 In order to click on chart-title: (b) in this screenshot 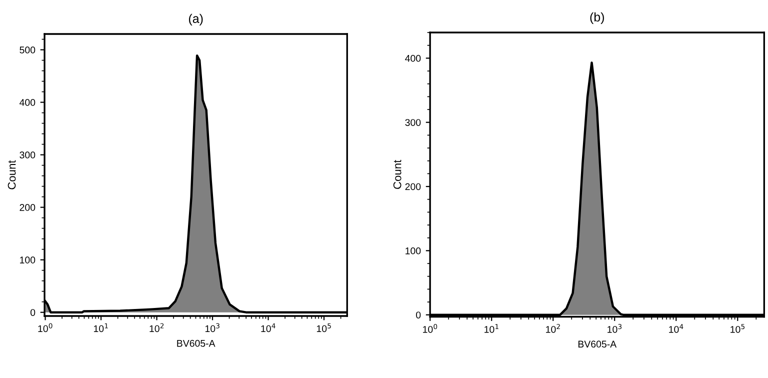, I will do `click(597, 18)`.